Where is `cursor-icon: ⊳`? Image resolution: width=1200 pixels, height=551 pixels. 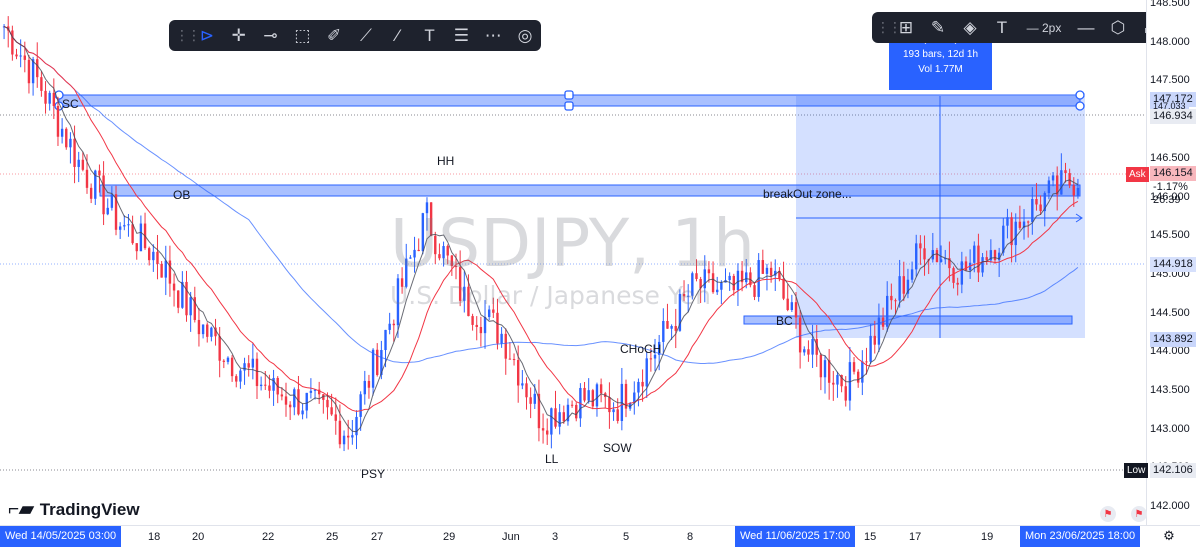
cursor-icon: ⊳ is located at coordinates (207, 35).